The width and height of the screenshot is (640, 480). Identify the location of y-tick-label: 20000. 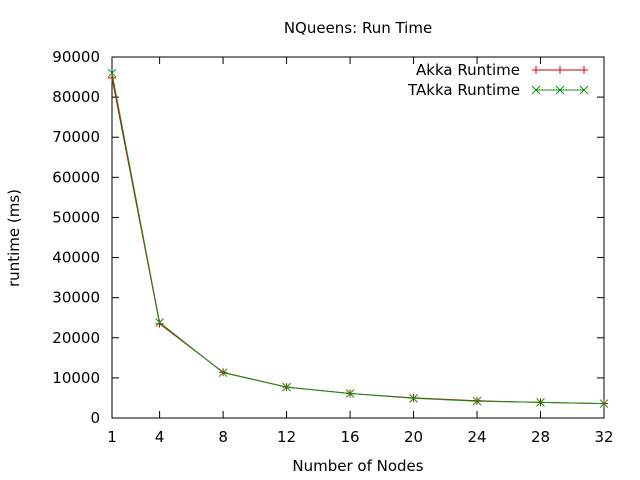
(76, 338).